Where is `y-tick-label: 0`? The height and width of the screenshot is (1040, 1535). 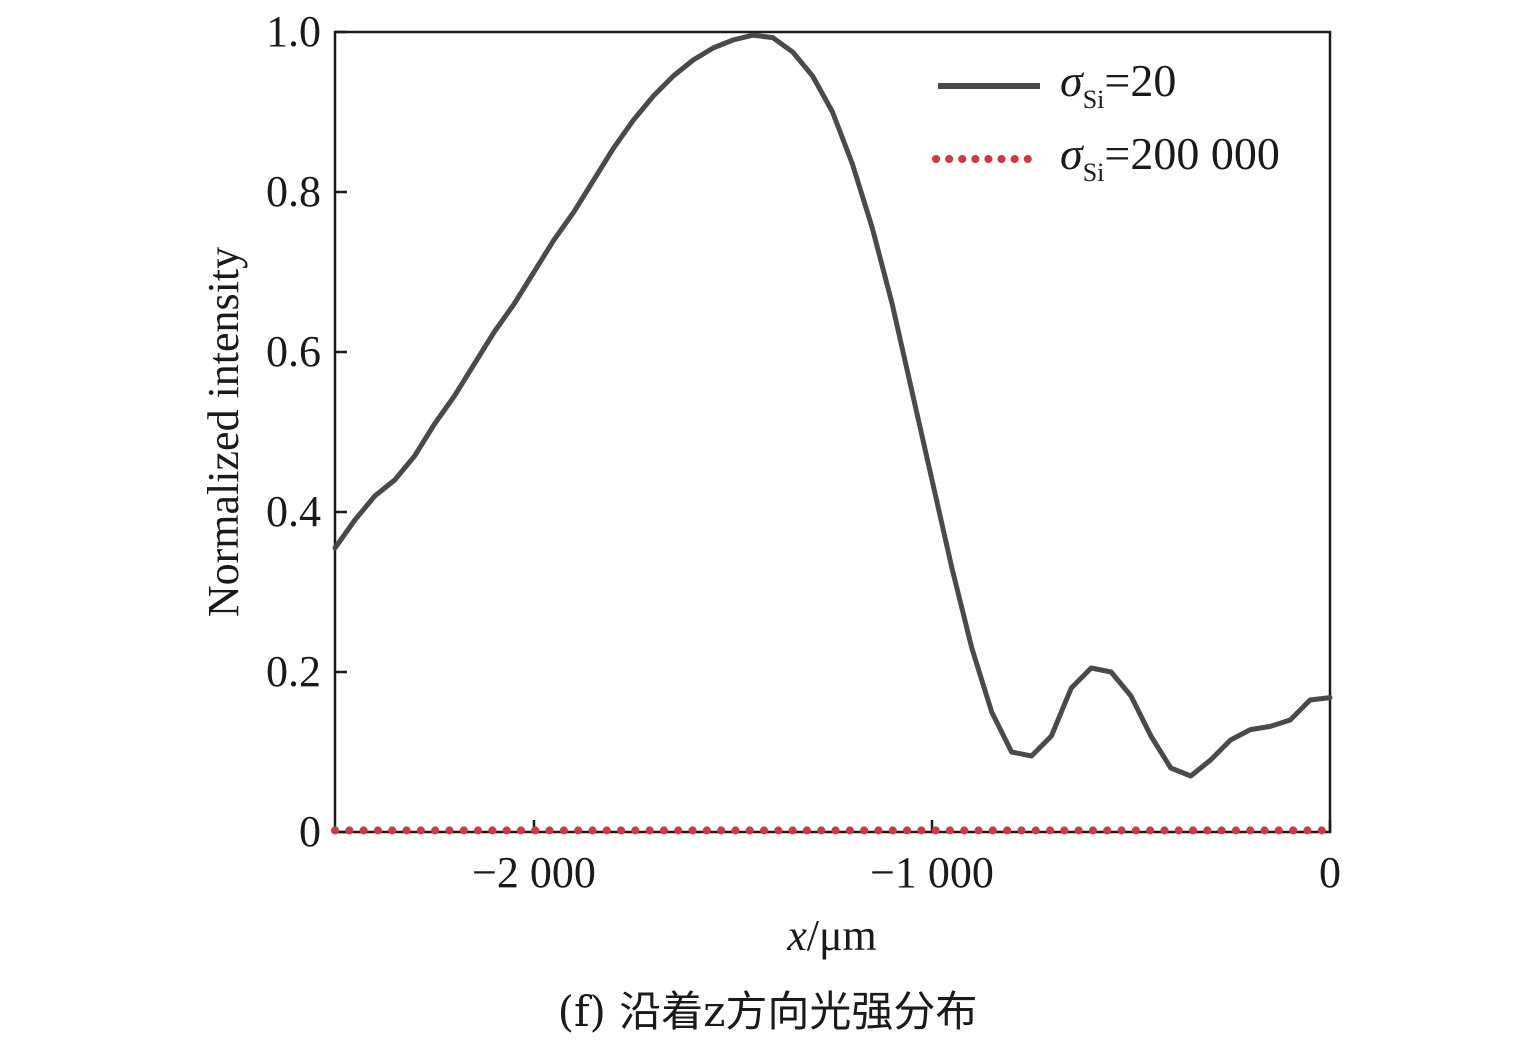
y-tick-label: 0 is located at coordinates (310, 831).